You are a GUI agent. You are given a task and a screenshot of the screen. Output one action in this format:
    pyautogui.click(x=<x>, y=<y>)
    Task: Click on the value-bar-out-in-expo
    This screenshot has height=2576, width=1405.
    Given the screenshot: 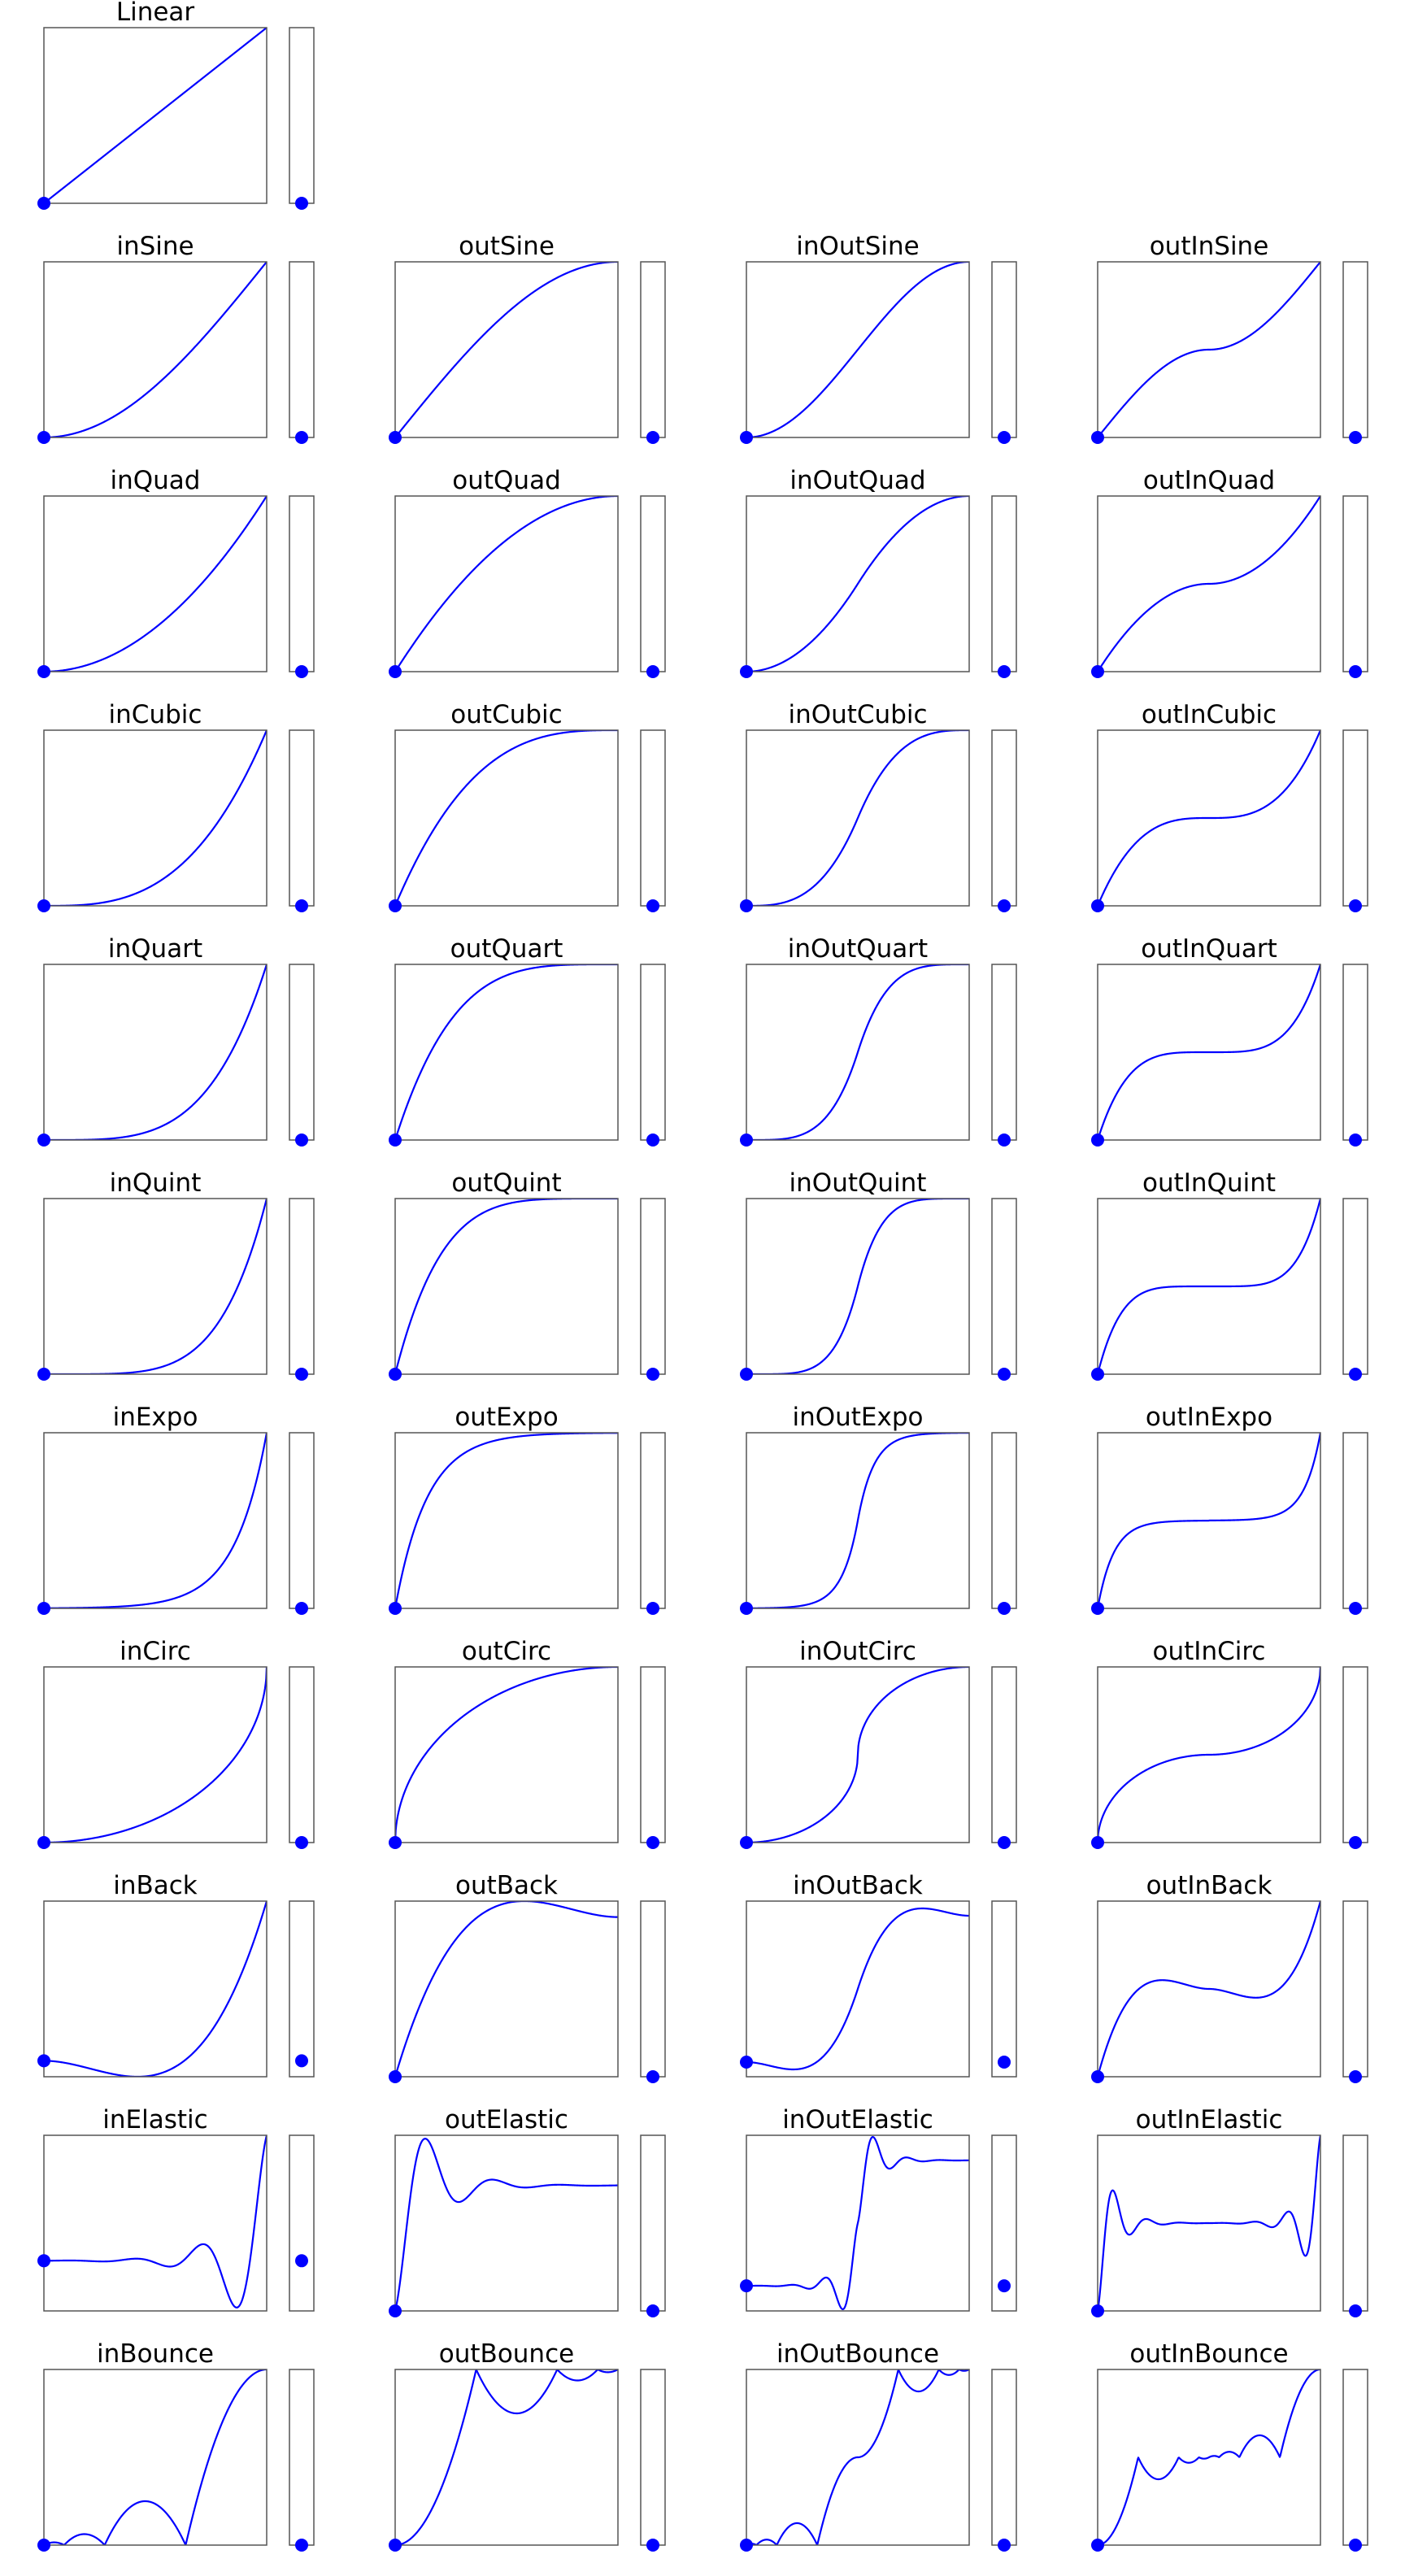 What is the action you would take?
    pyautogui.click(x=1355, y=1521)
    